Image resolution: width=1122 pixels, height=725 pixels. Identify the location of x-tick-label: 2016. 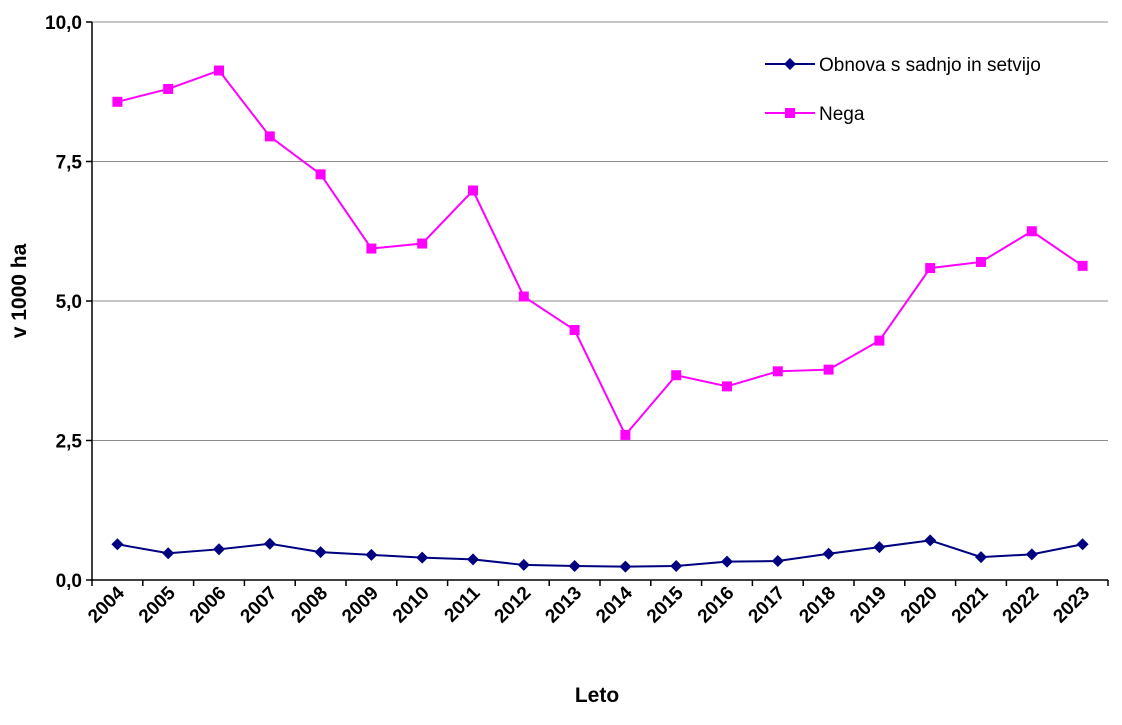
(716, 605).